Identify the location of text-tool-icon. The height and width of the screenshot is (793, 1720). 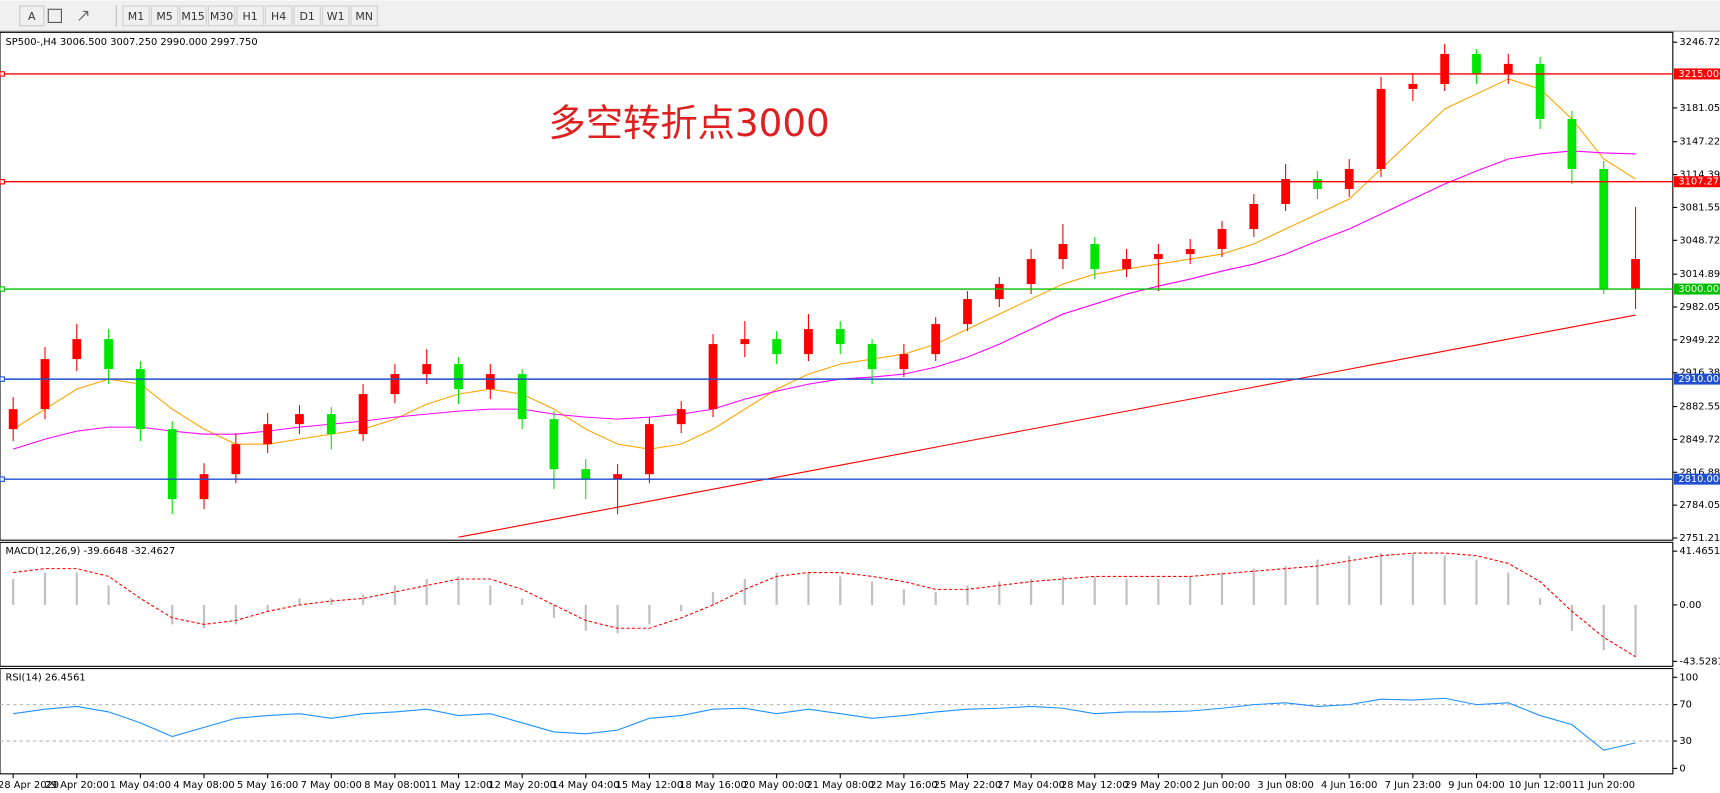
(54, 15).